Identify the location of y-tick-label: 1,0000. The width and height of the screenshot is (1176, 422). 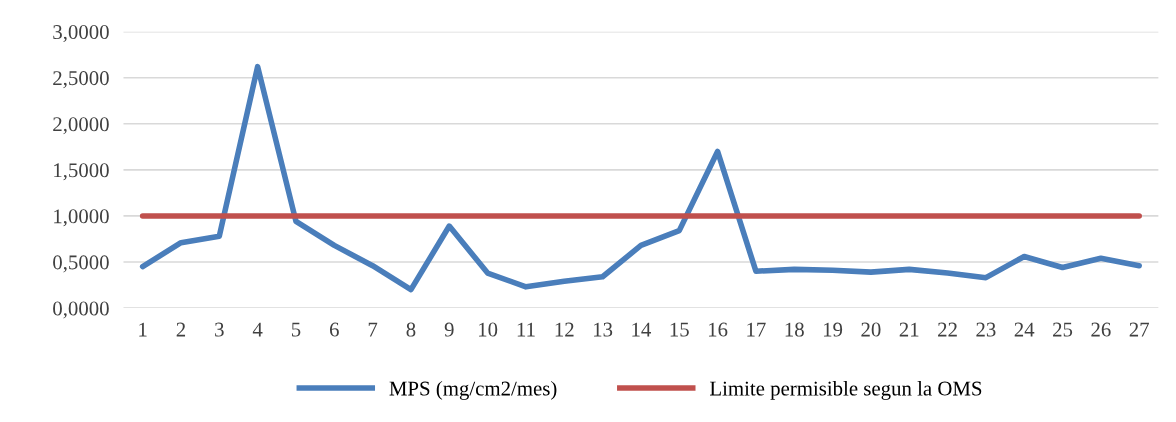
(81, 218).